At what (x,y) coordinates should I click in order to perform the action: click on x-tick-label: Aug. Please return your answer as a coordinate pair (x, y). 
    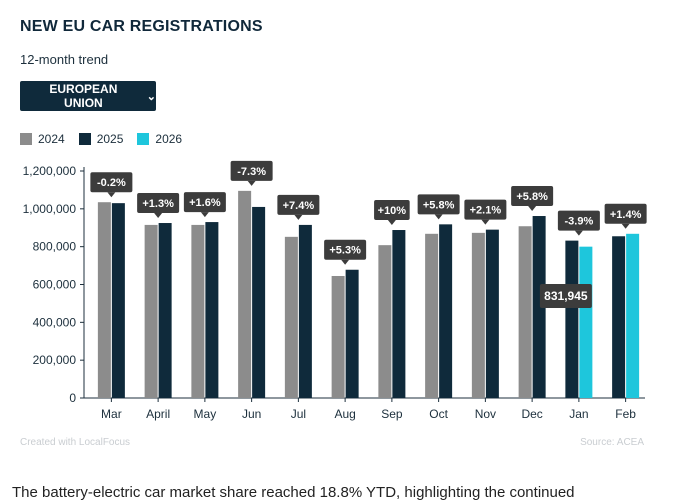
    Looking at the image, I should click on (344, 414).